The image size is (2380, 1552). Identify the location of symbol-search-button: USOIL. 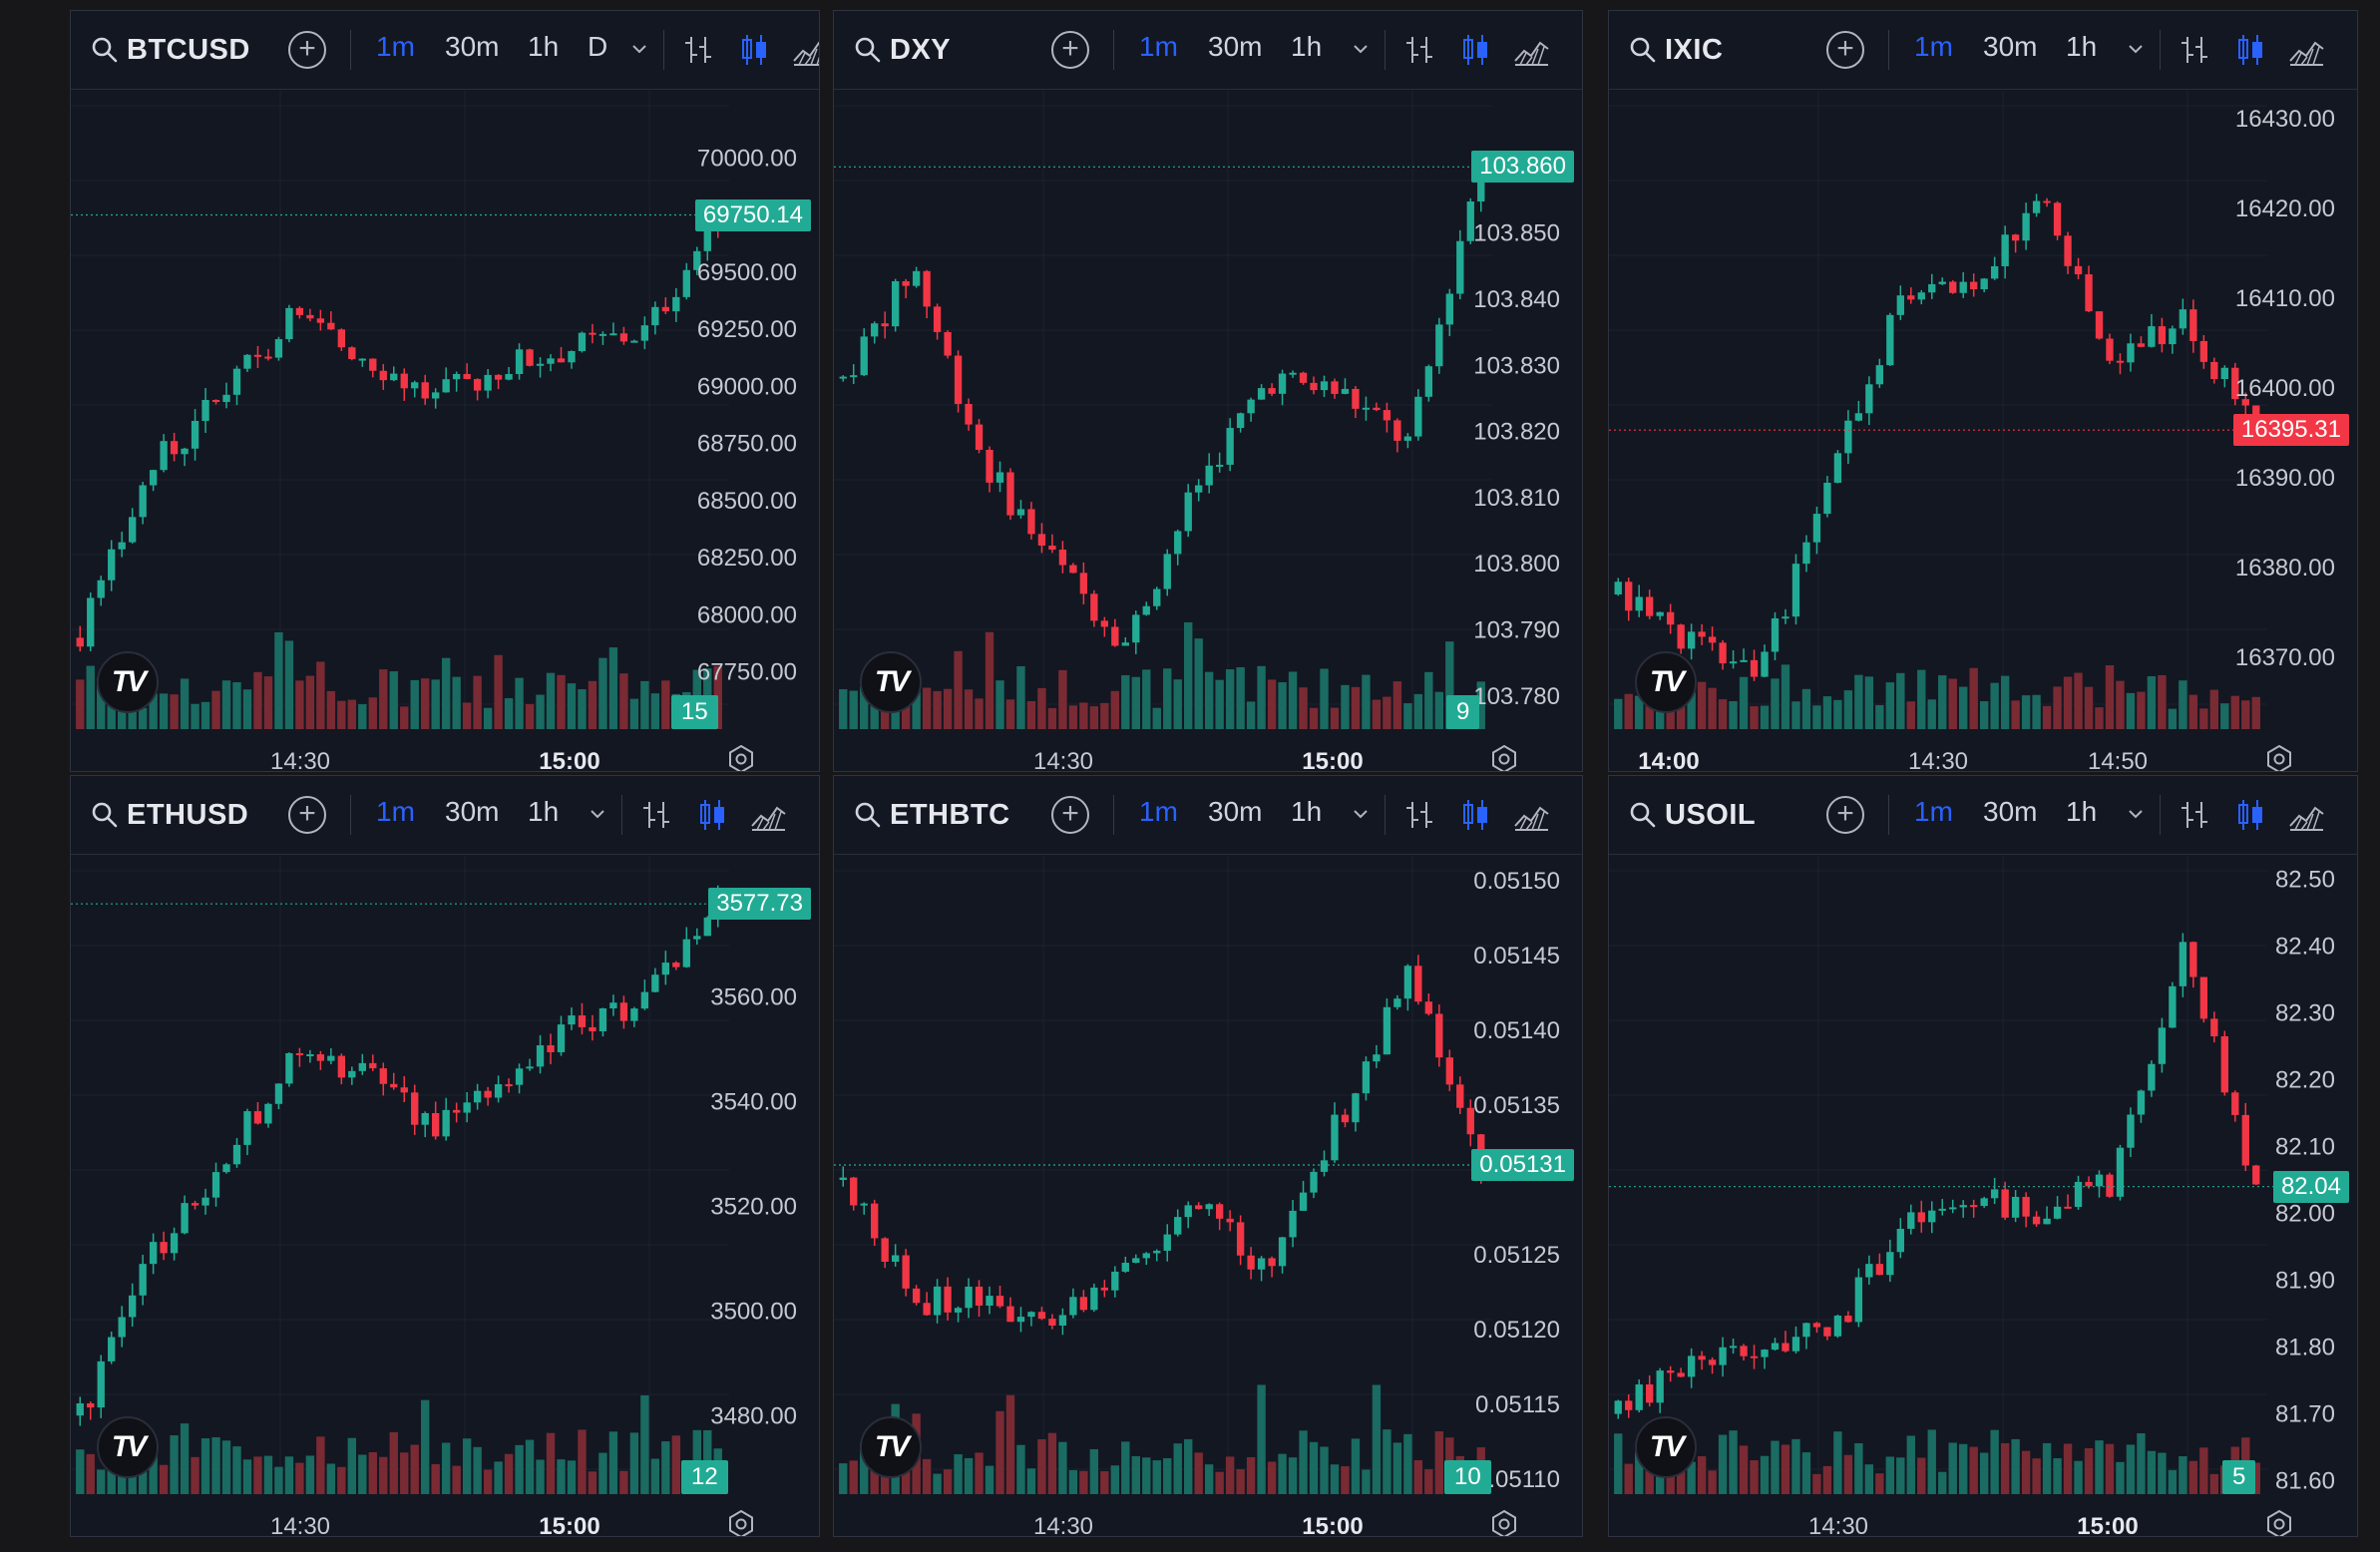
(1693, 815).